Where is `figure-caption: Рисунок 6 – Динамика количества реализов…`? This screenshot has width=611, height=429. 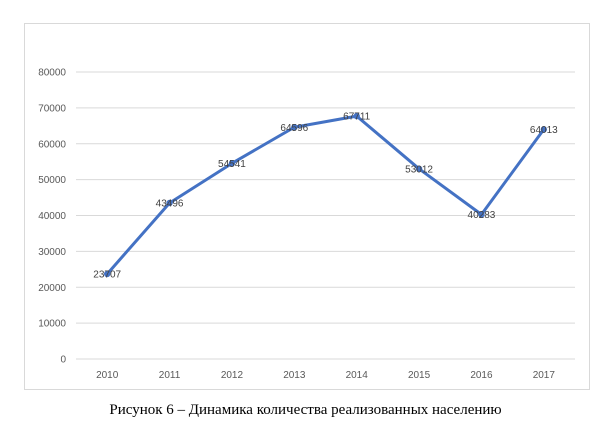 figure-caption: Рисунок 6 – Динамика количества реализов… is located at coordinates (305, 410).